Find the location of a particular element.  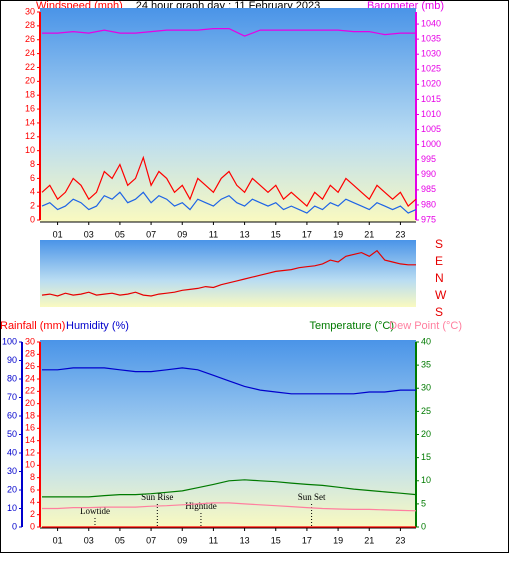

y-tick-label: 15 is located at coordinates (426, 457).